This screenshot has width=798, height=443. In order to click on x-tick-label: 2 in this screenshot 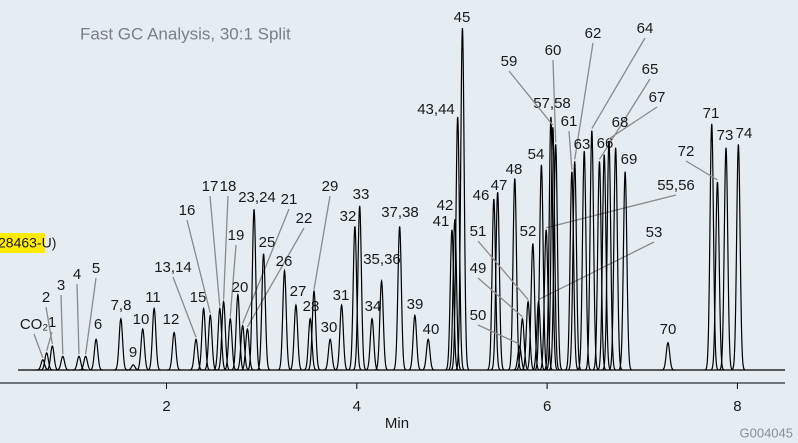, I will do `click(166, 406)`.